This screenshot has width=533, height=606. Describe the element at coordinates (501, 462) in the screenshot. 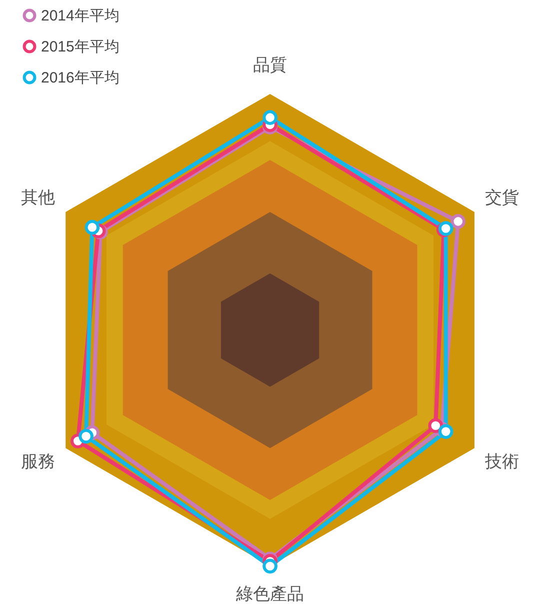

I see `spoke-label: 技術` at that location.